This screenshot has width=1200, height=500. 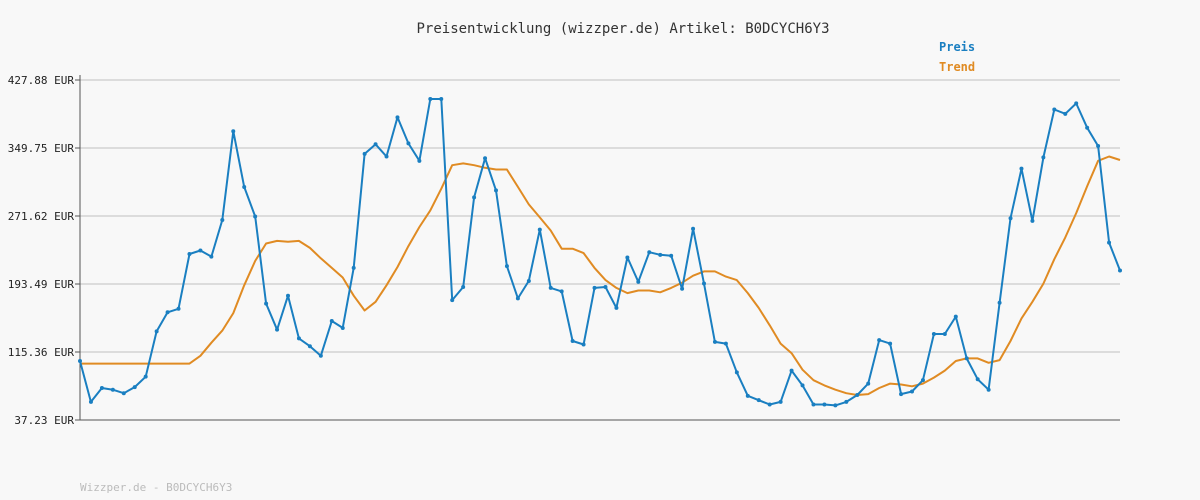 I want to click on y-tick-label: 115.36 EUR, so click(x=41, y=352).